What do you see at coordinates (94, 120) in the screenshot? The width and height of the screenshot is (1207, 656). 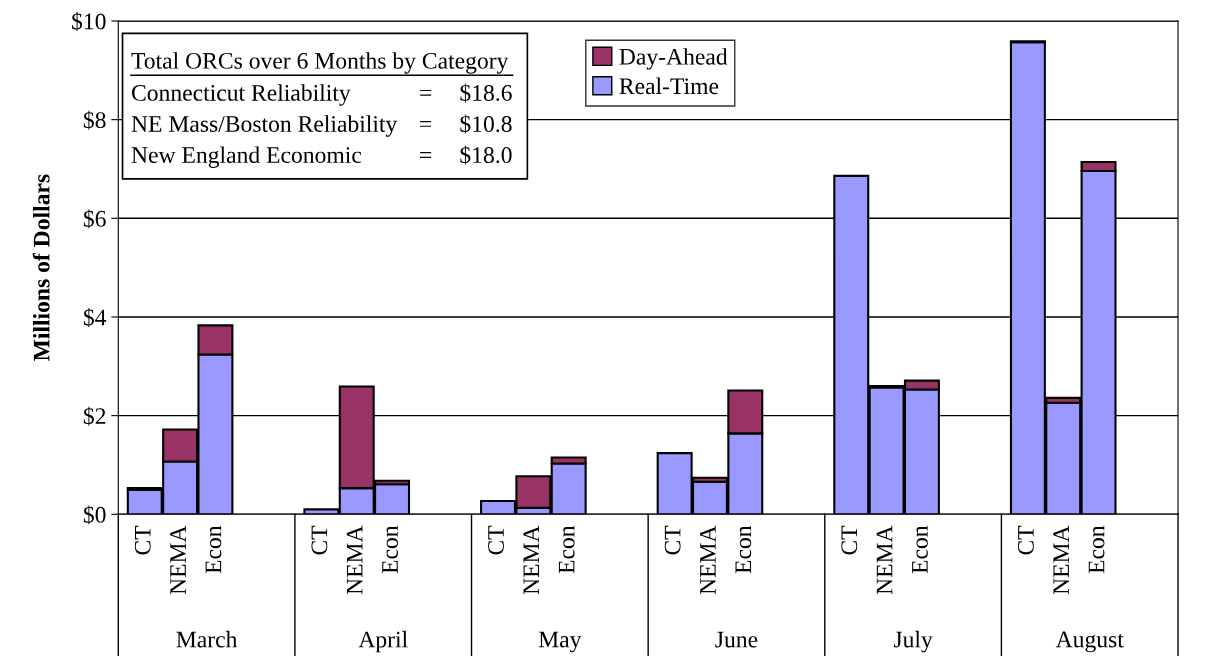 I see `y-tick-label: $8` at bounding box center [94, 120].